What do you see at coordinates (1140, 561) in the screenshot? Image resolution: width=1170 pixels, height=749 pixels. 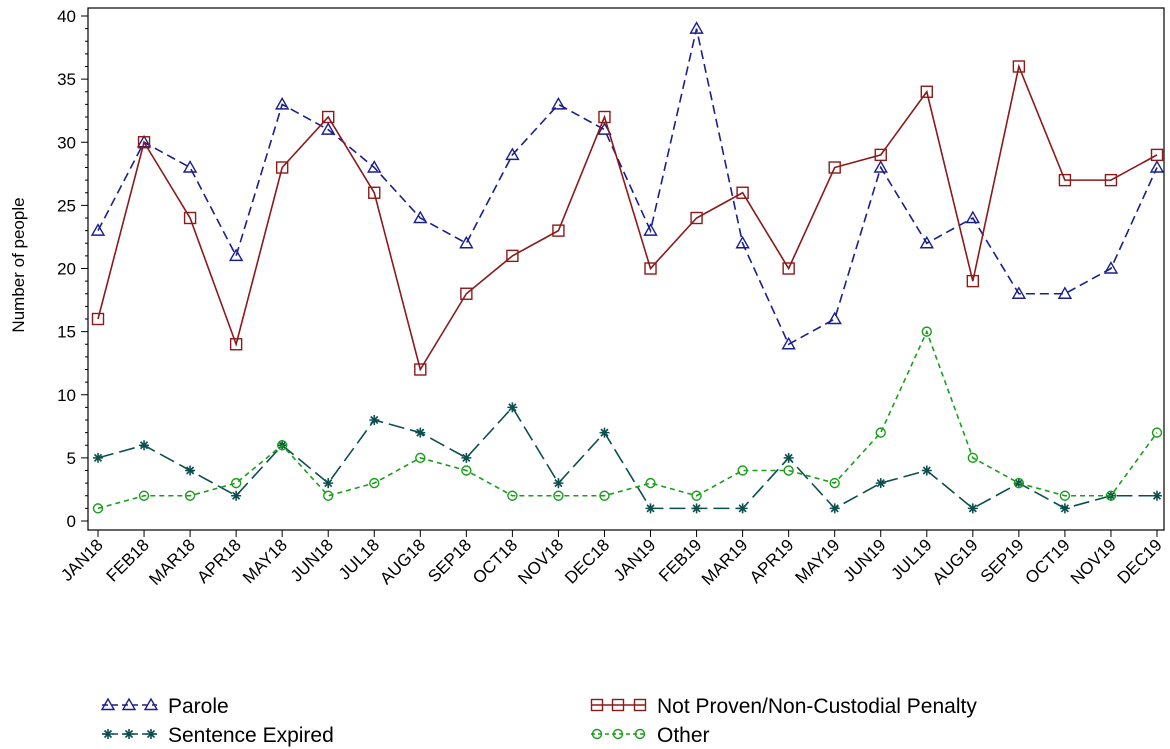 I see `x-tick-label: DEC19` at bounding box center [1140, 561].